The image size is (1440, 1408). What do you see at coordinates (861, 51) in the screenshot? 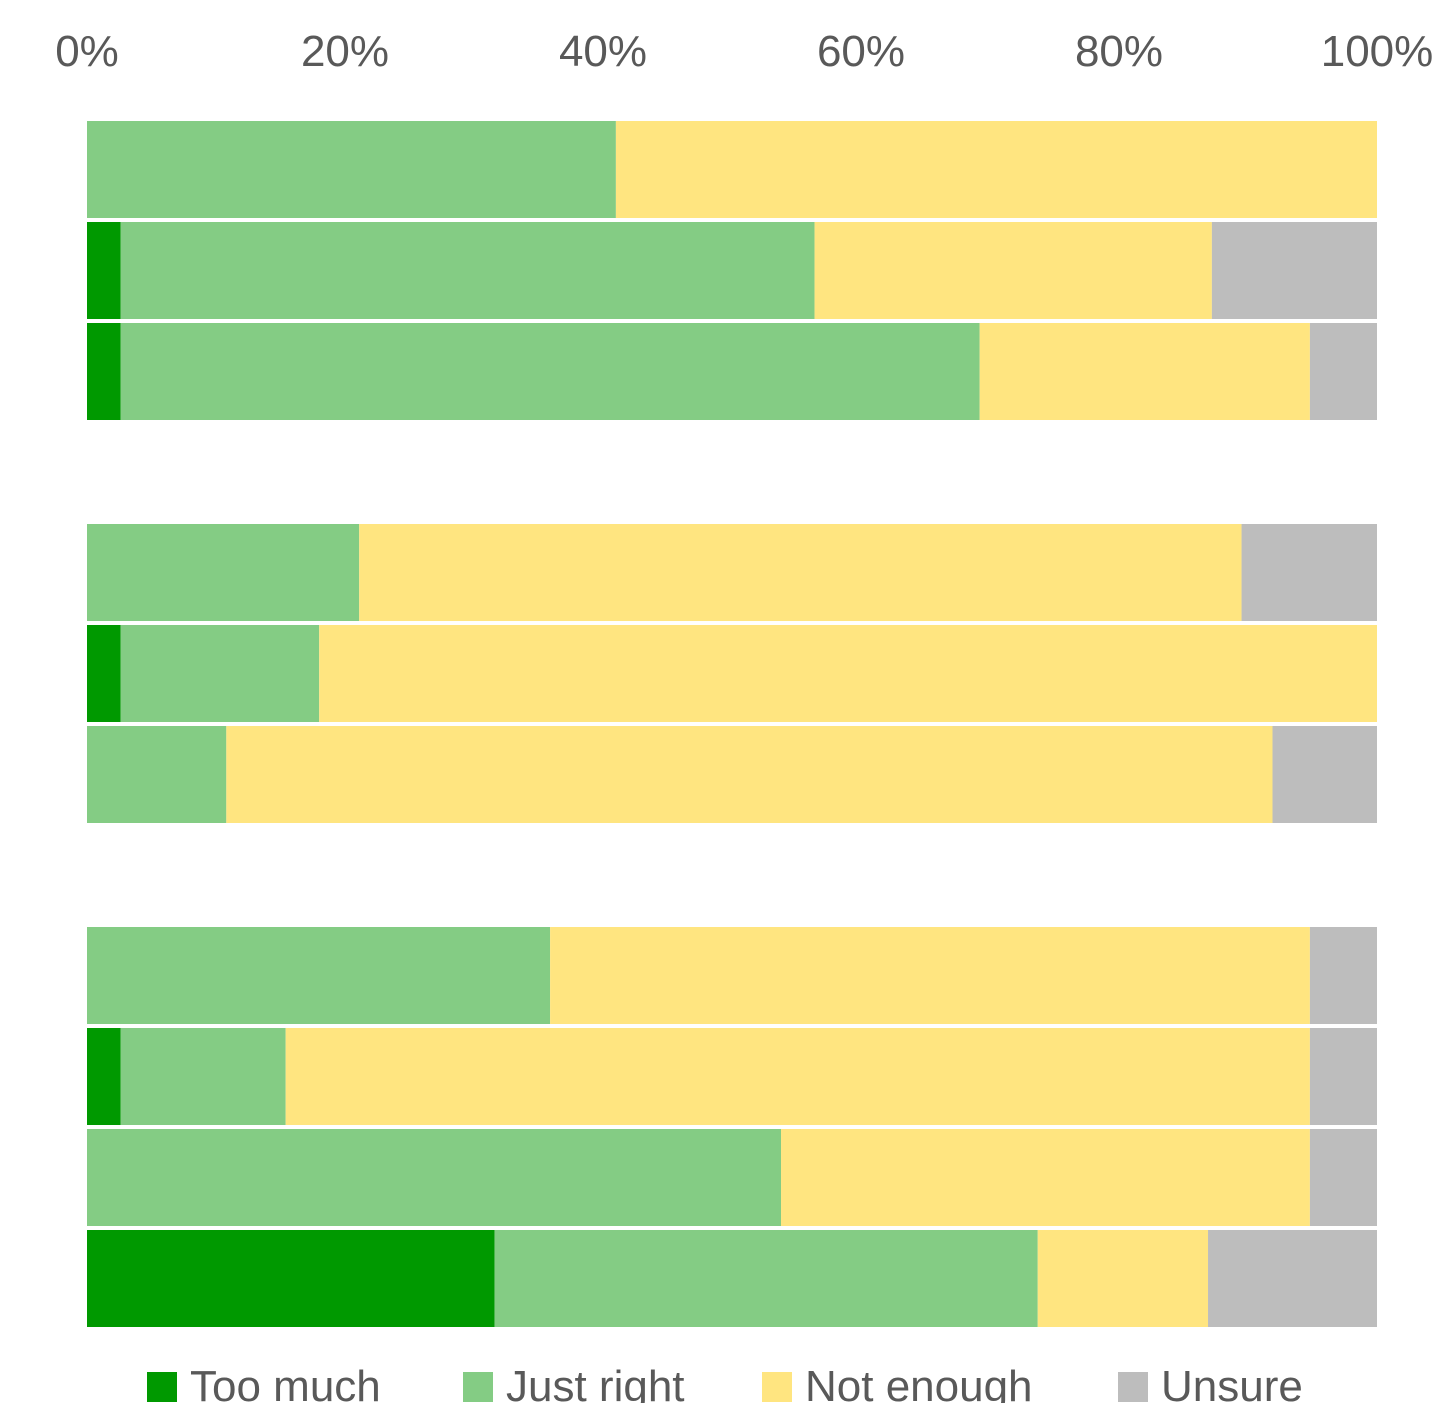
I see `x-tick-label: 60%` at bounding box center [861, 51].